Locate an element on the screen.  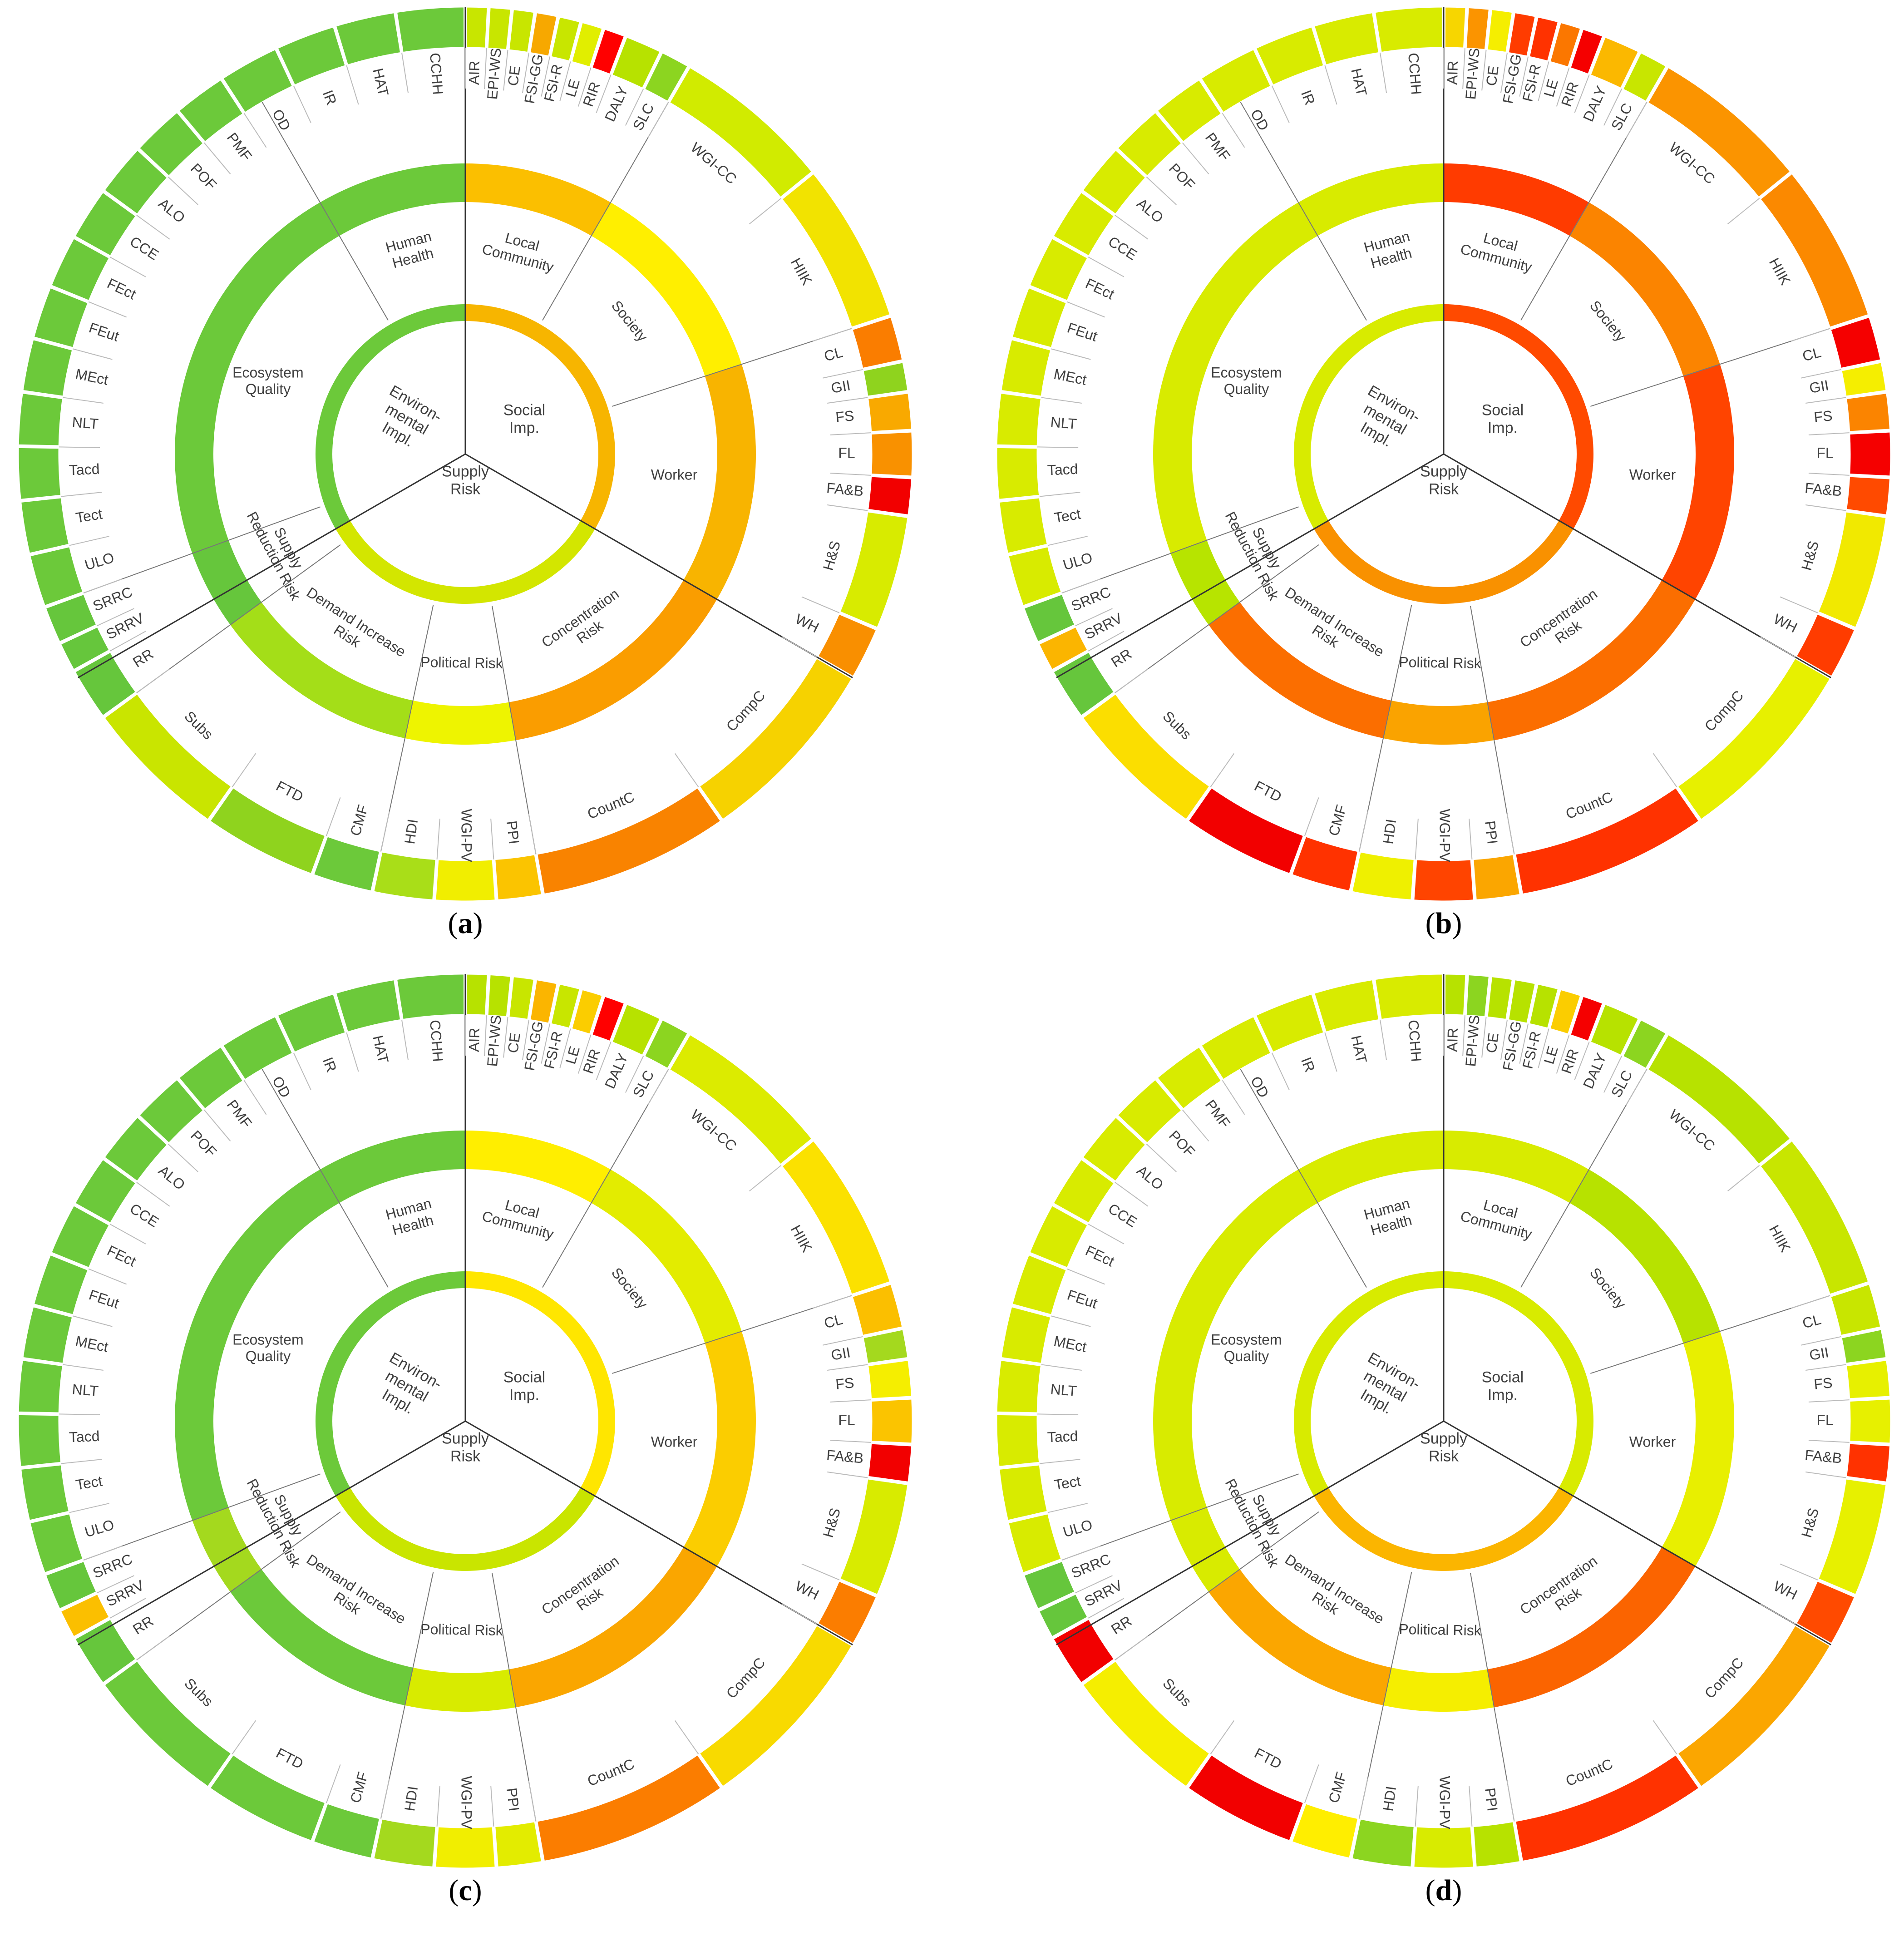
outer-segment-slc is located at coordinates (1645, 77).